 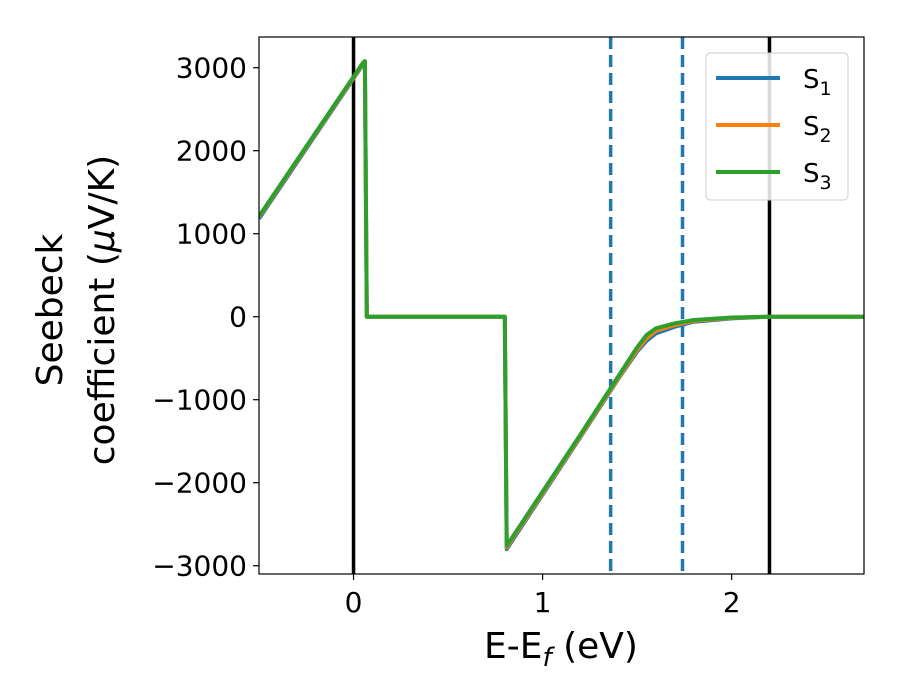 I want to click on legend: S1 S2 S3, so click(x=777, y=126).